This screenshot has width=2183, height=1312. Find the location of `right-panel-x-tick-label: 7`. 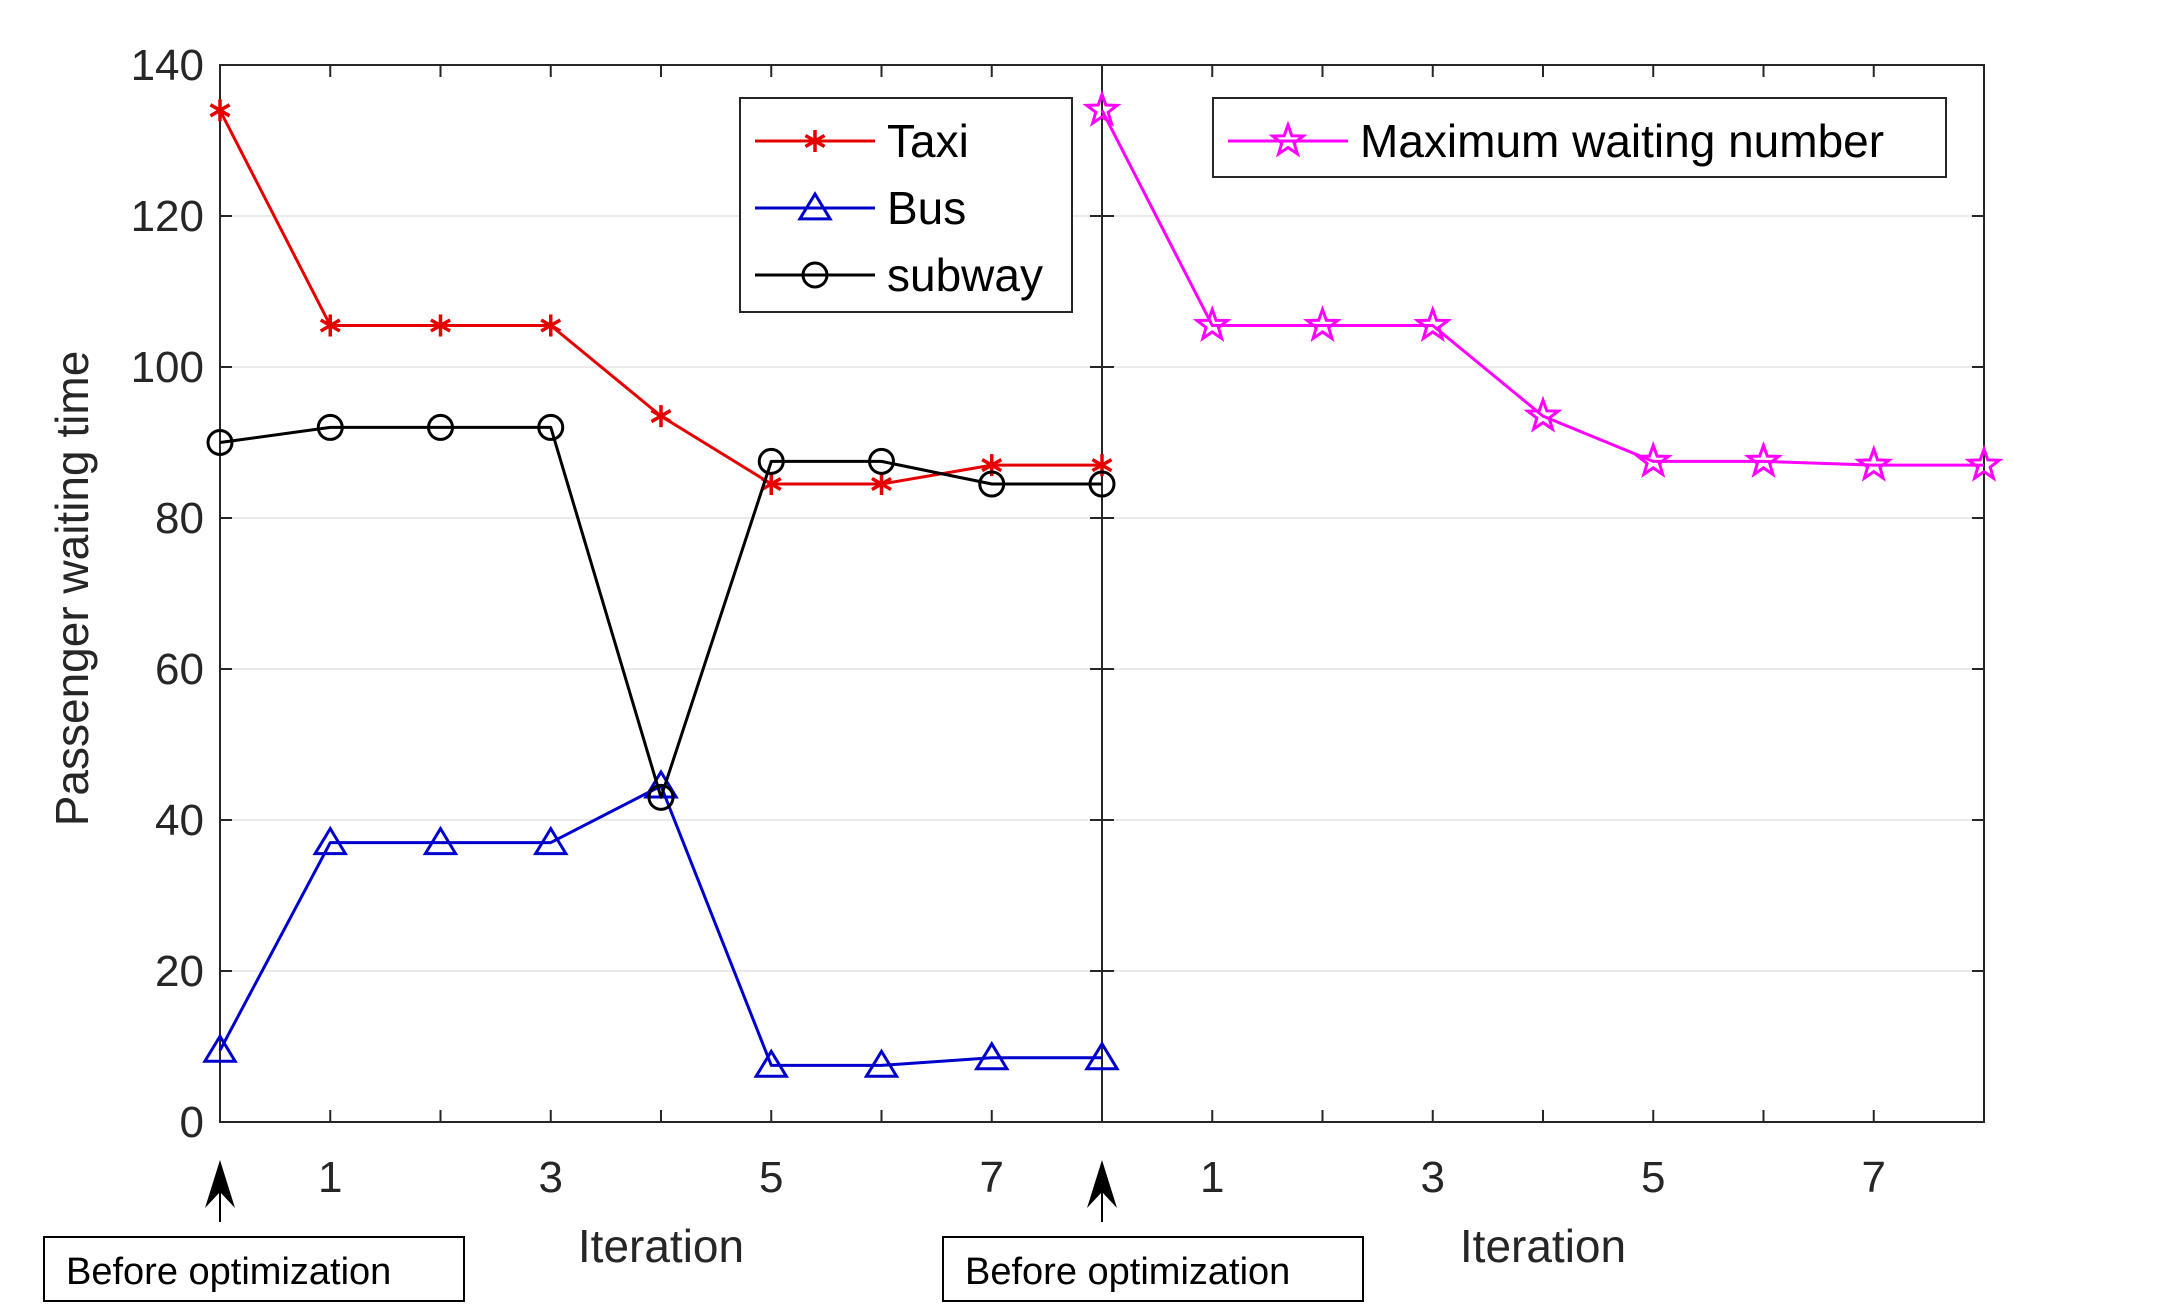

right-panel-x-tick-label: 7 is located at coordinates (1874, 1177).